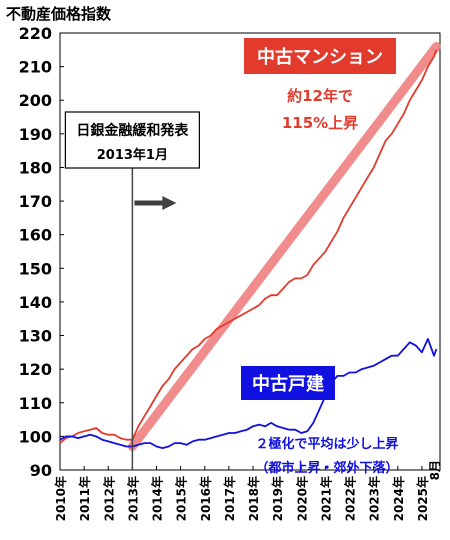 The width and height of the screenshot is (450, 540). Describe the element at coordinates (320, 123) in the screenshot. I see `annotation-mansion-line2: 115%上昇` at that location.